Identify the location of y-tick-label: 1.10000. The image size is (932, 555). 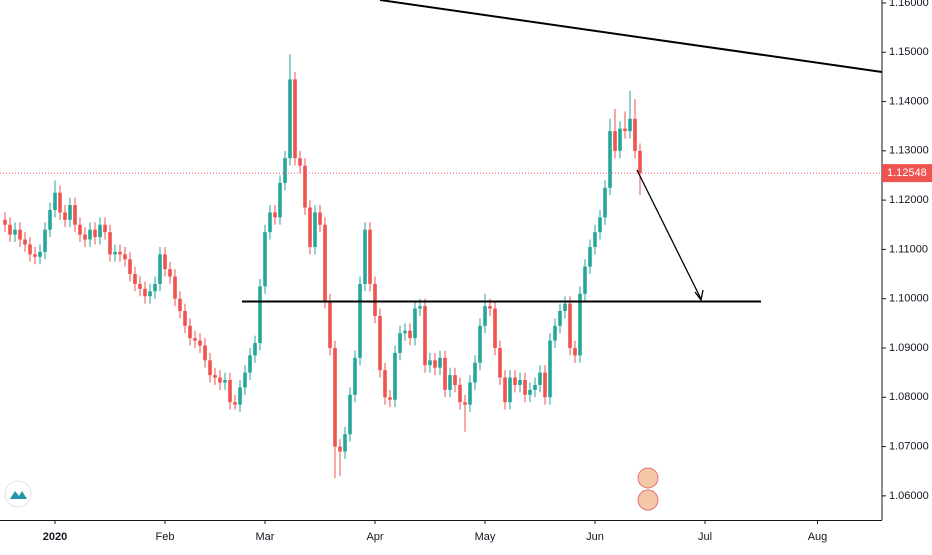
(909, 299).